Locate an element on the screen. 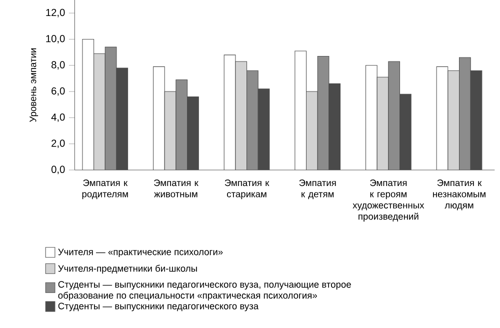 This screenshot has height=328, width=500. y-tick-label: 12,0 is located at coordinates (55, 13).